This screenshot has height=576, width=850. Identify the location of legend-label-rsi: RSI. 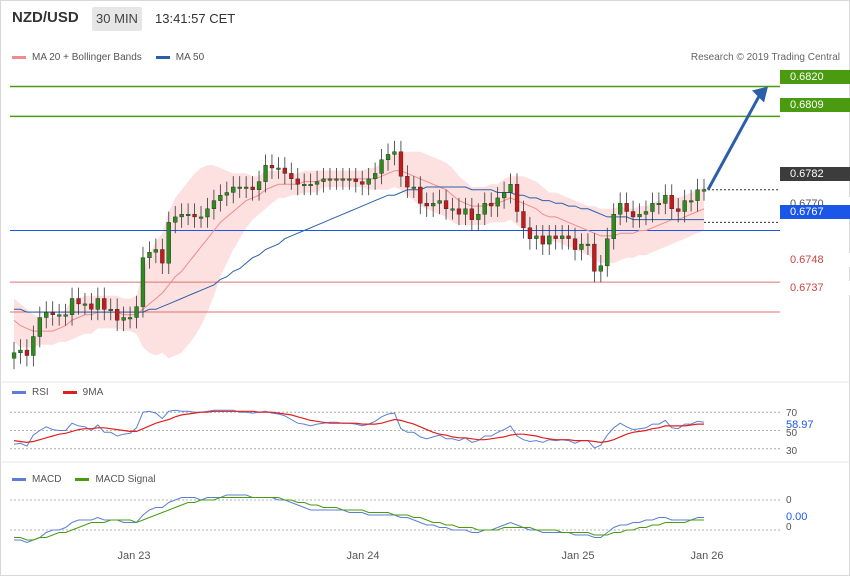
(40, 392).